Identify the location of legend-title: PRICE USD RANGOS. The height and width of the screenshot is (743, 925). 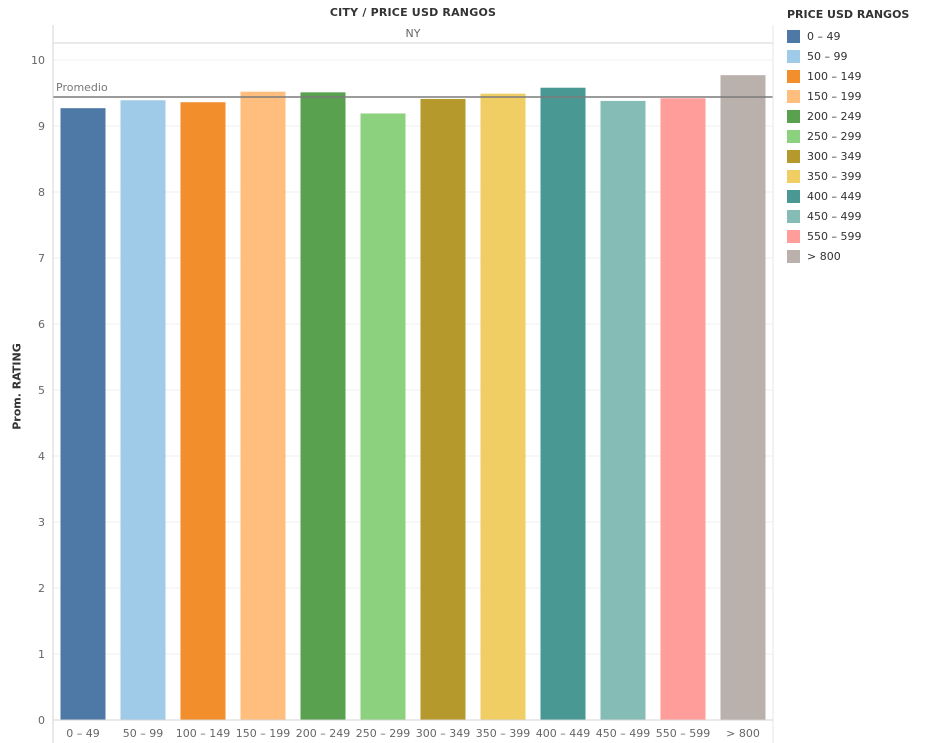
(848, 14).